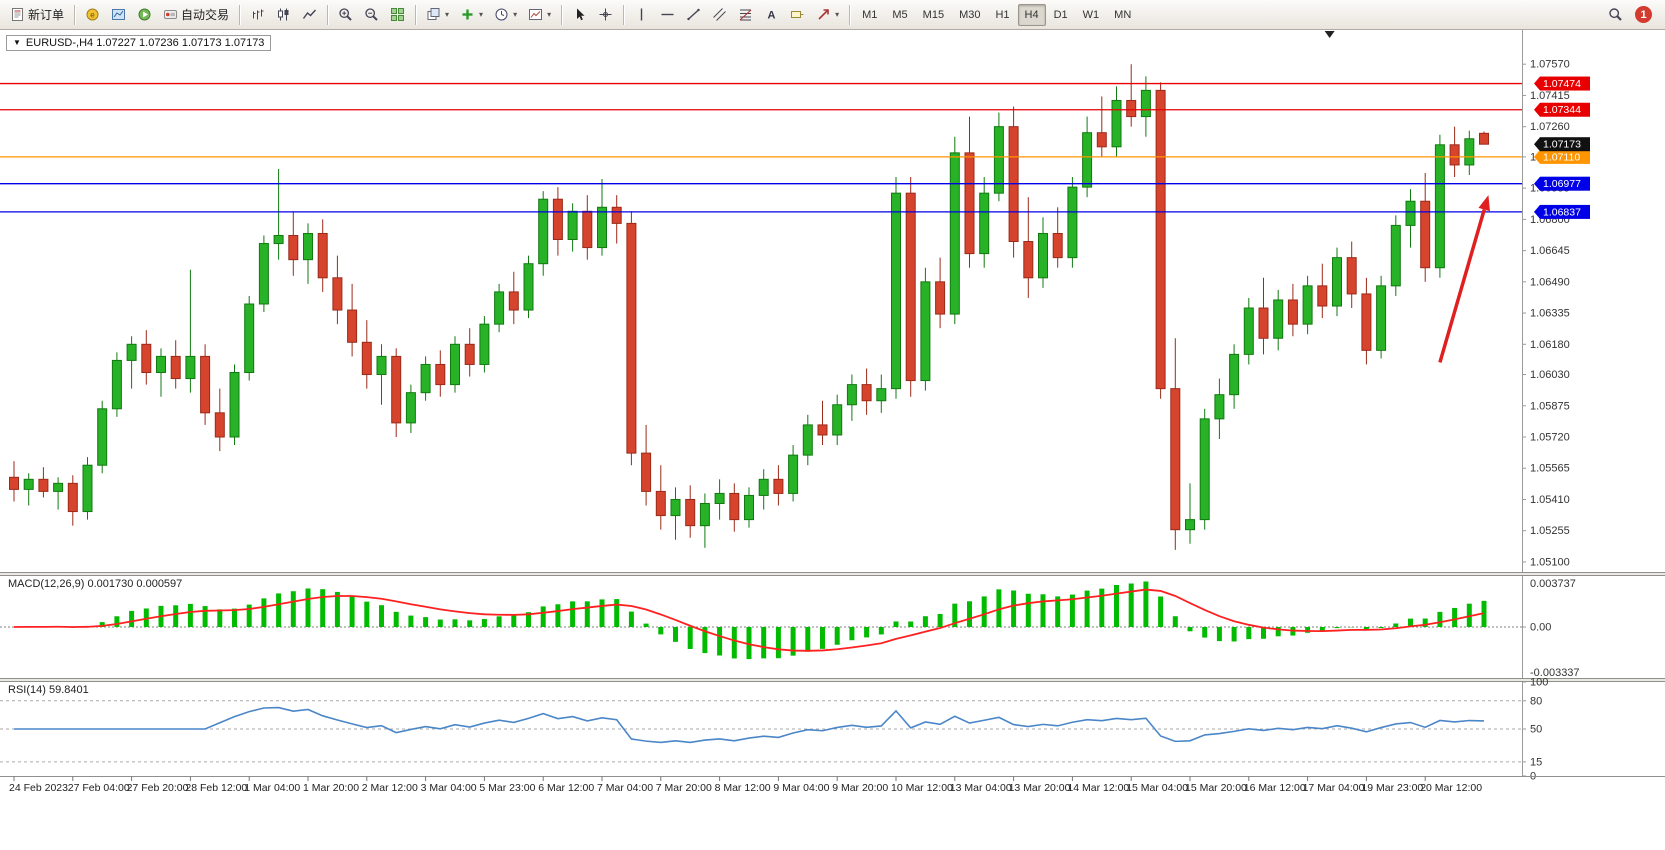 The image size is (1665, 850). I want to click on metaeditor-icon: e, so click(92, 14).